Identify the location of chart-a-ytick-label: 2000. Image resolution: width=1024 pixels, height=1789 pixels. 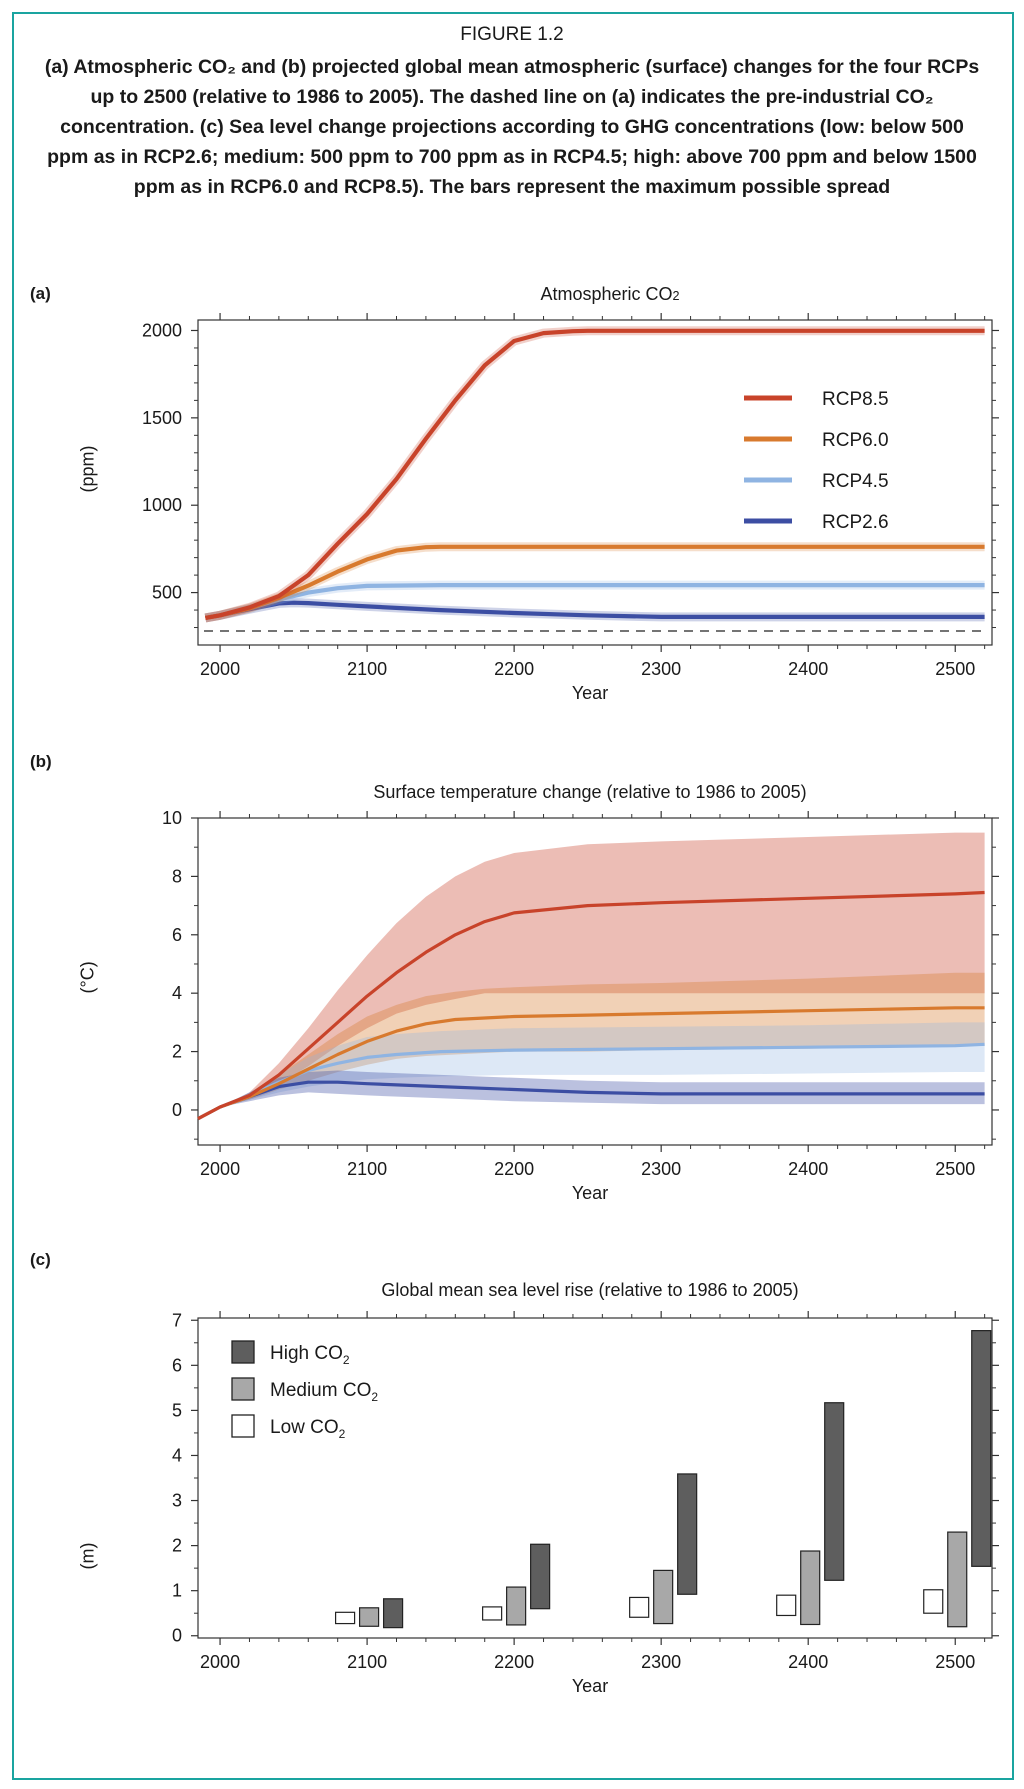
(162, 330).